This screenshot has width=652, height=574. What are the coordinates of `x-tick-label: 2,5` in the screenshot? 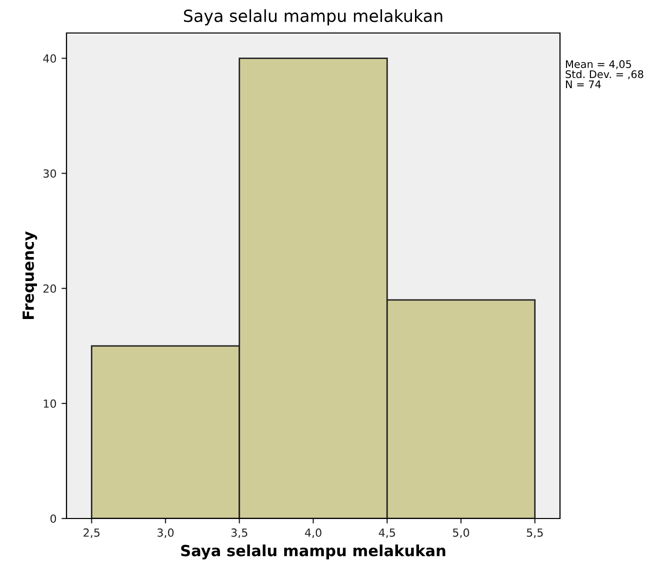 It's located at (92, 533).